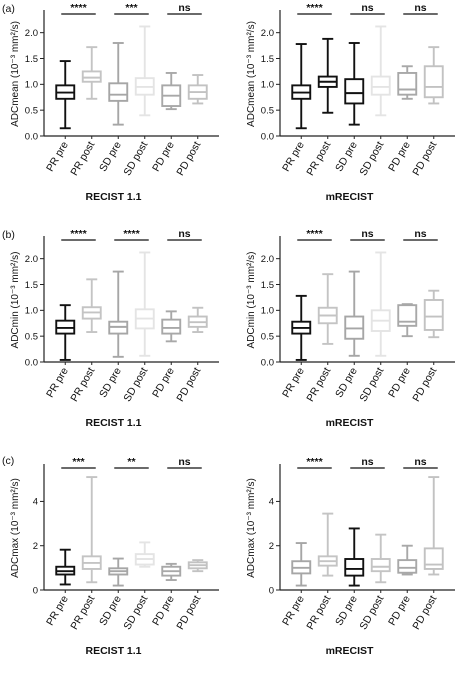 Image resolution: width=474 pixels, height=685 pixels. Describe the element at coordinates (78, 8) in the screenshot. I see `p1-significance-label: ****` at that location.